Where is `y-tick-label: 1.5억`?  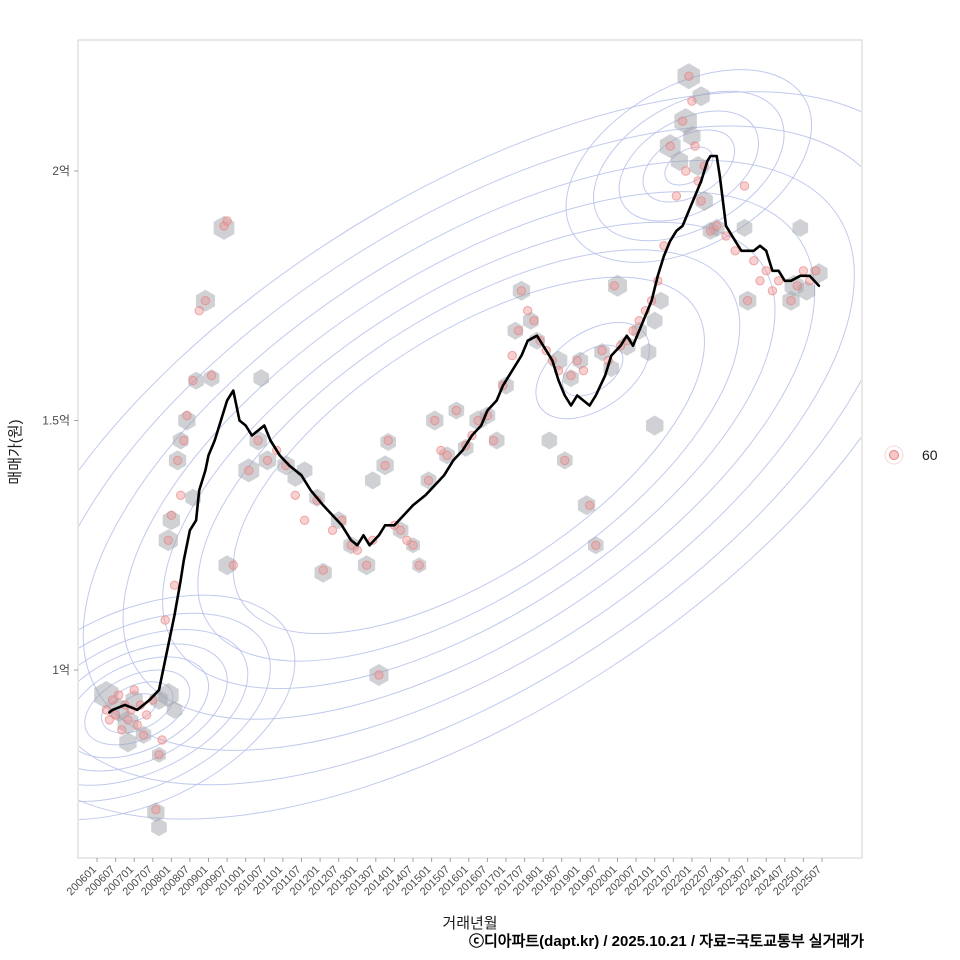 y-tick-label: 1.5억 is located at coordinates (56, 421).